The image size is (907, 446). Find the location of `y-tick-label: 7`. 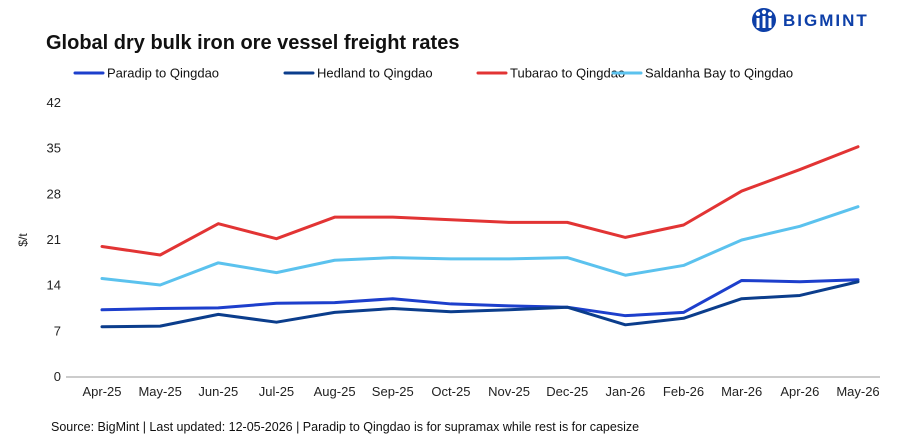

y-tick-label: 7 is located at coordinates (57, 330).